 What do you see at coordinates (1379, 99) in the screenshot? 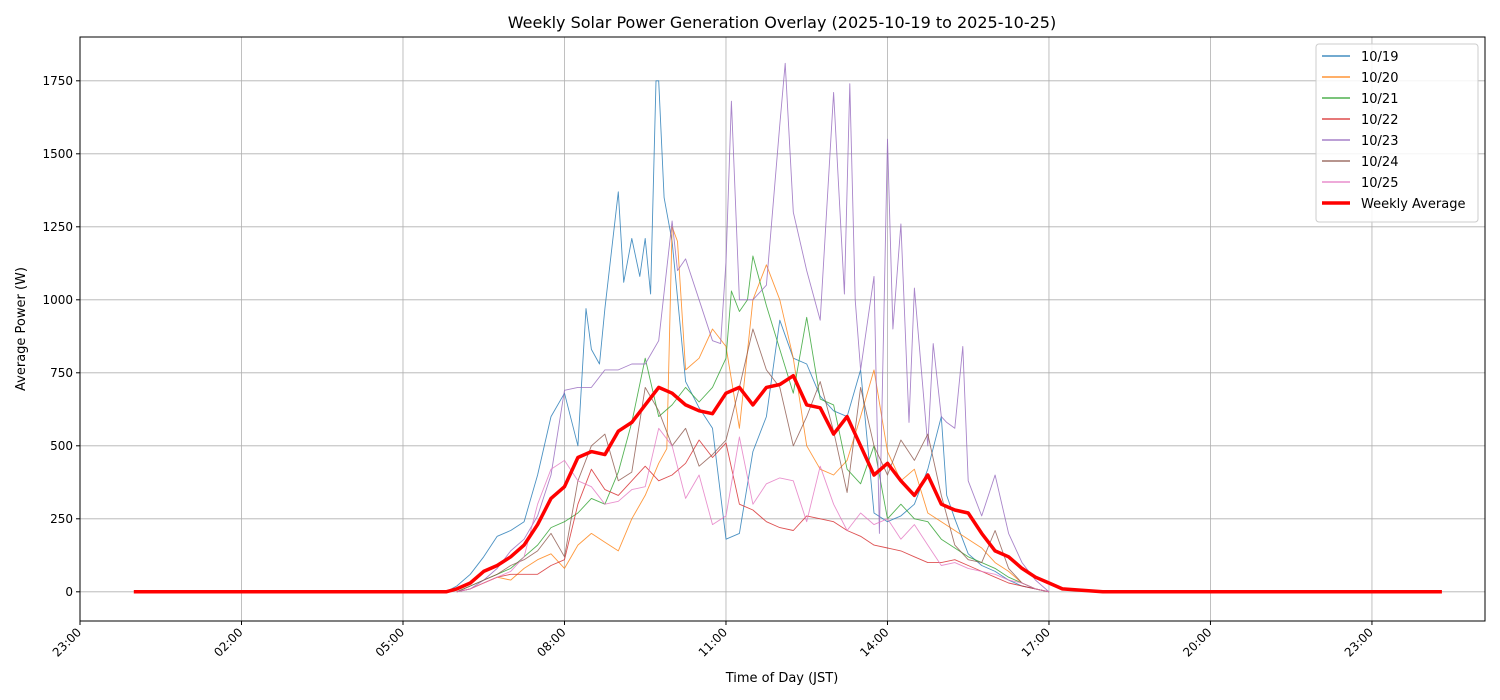
I see `legend-label: 10/21` at bounding box center [1379, 99].